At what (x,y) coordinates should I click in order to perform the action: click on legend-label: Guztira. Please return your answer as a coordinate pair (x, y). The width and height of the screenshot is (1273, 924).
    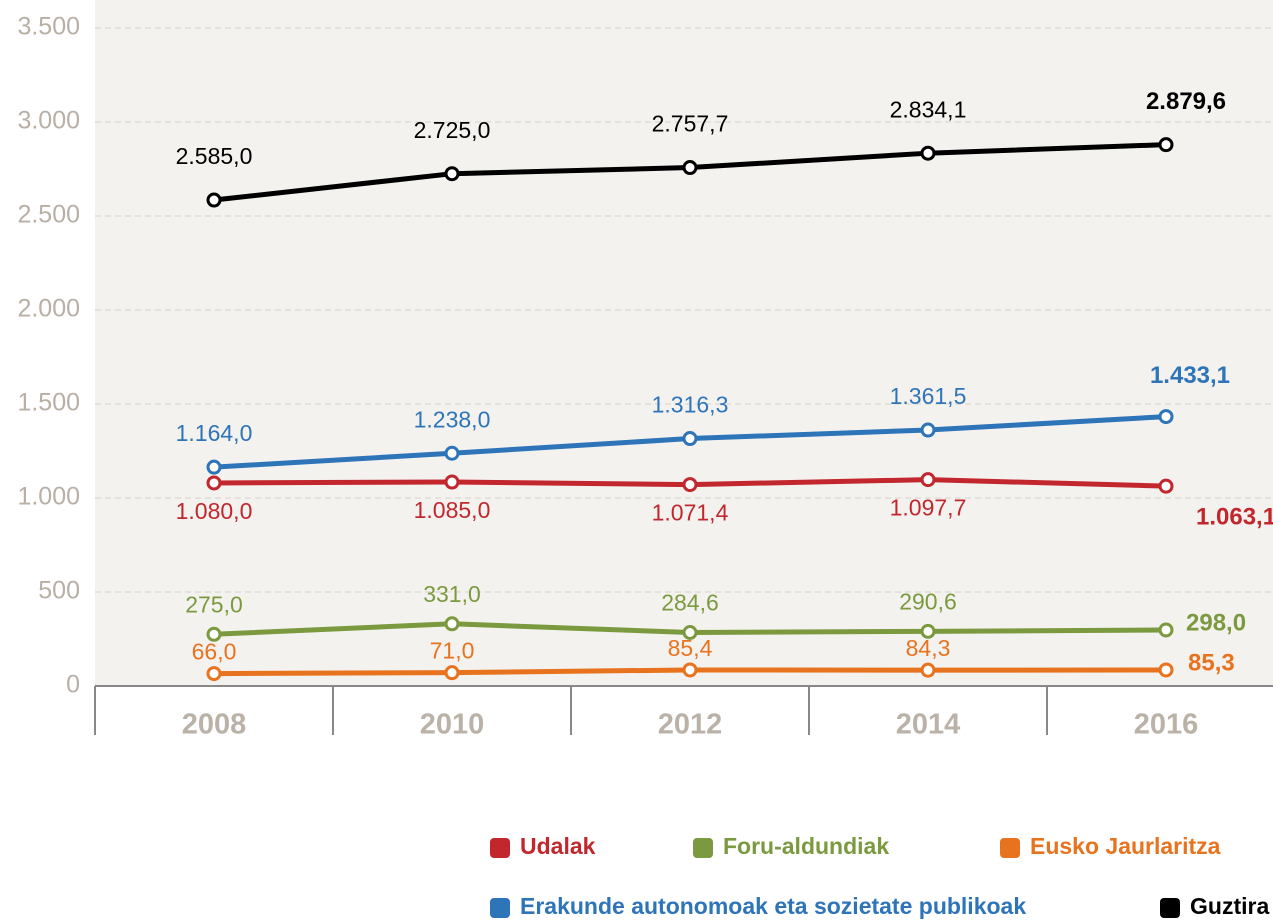
    Looking at the image, I should click on (1229, 906).